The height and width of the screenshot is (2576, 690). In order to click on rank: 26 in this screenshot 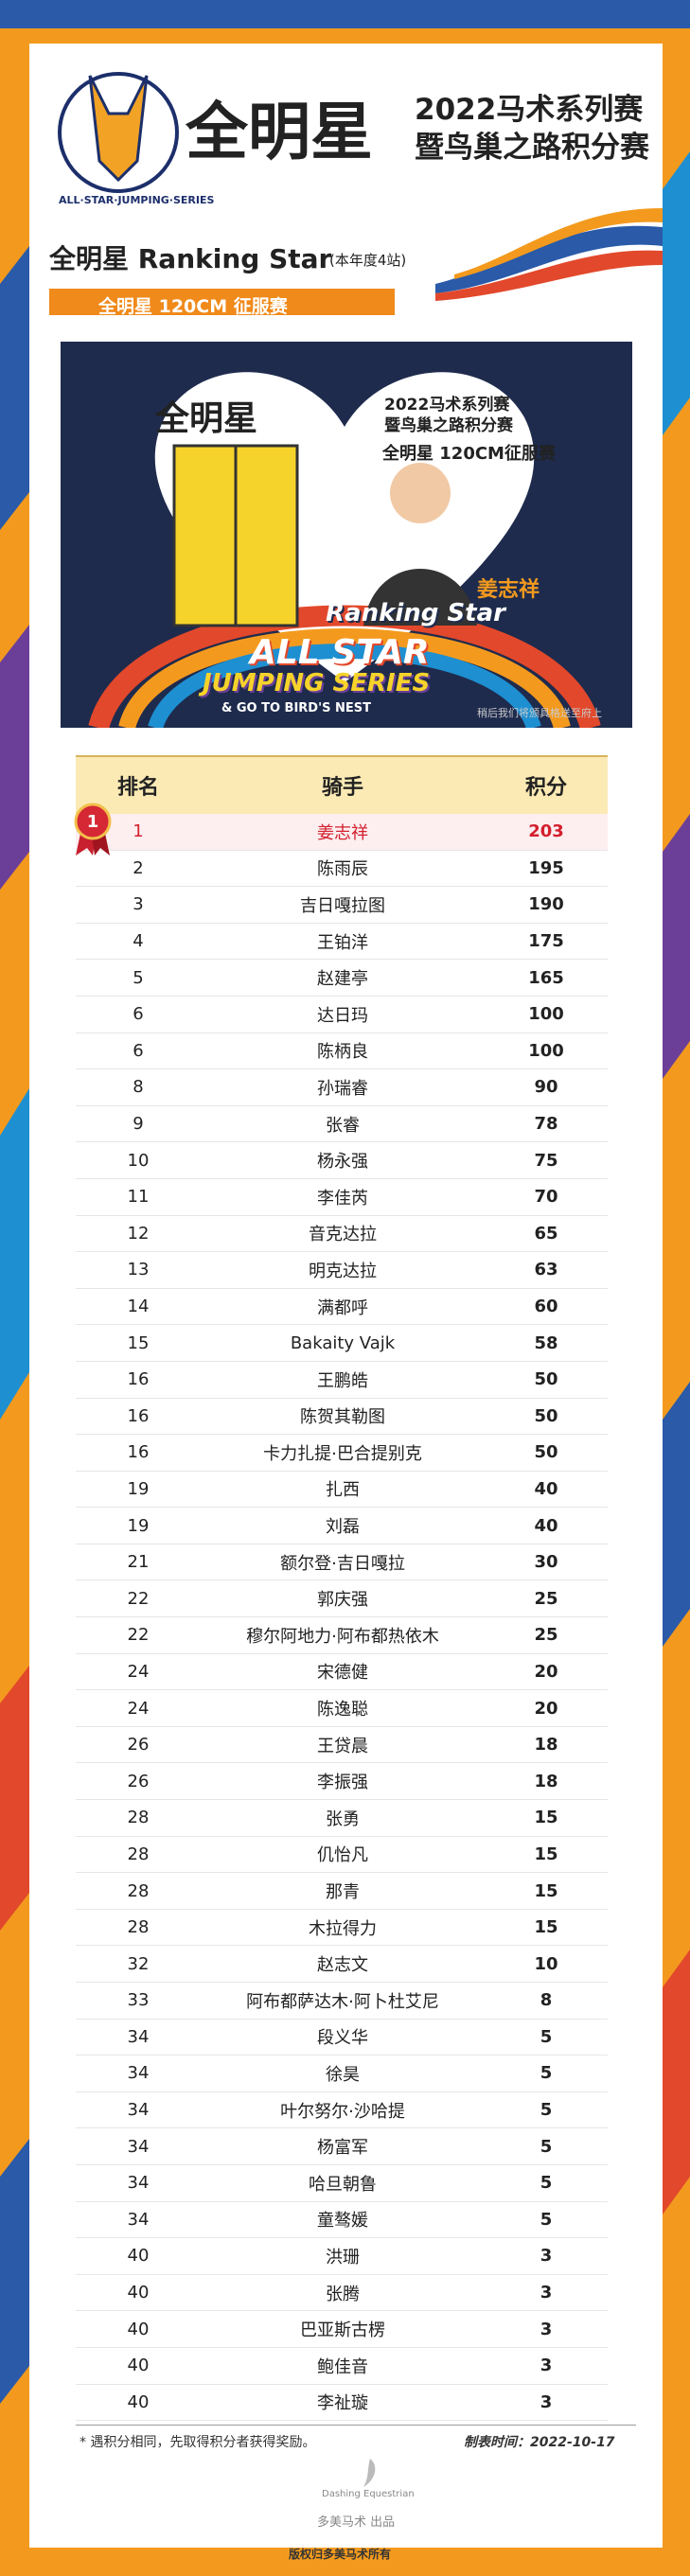, I will do `click(138, 1781)`.